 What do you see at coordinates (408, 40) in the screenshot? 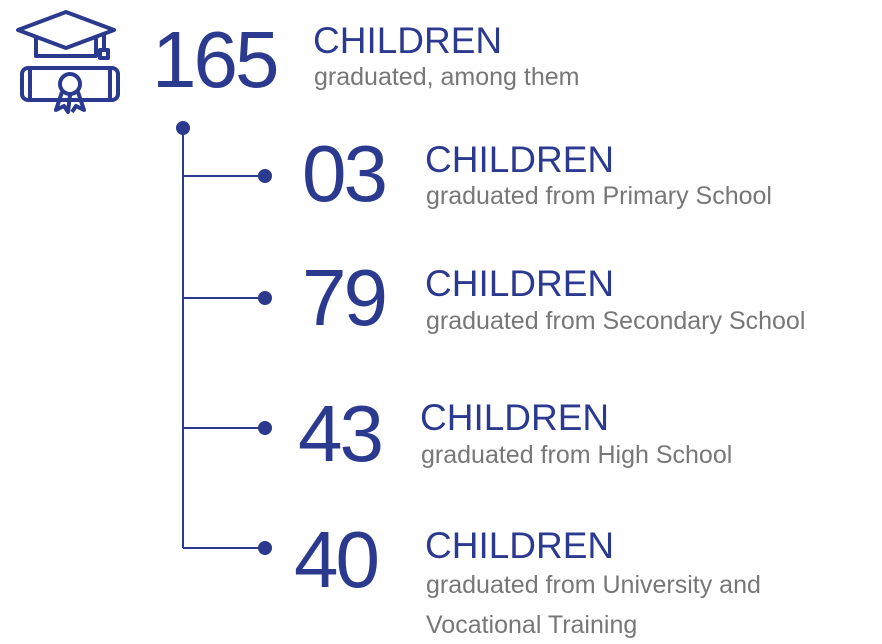
I see `total-label: CHILDREN` at bounding box center [408, 40].